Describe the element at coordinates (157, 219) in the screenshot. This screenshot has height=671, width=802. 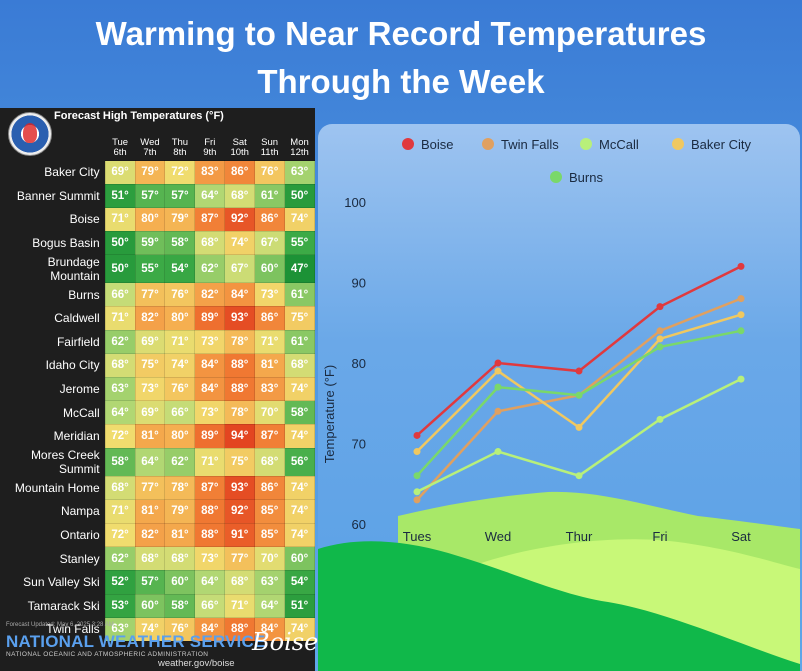
I see `table-row: Boise 71° 80° 79° 87° 92° 86° 74°` at that location.